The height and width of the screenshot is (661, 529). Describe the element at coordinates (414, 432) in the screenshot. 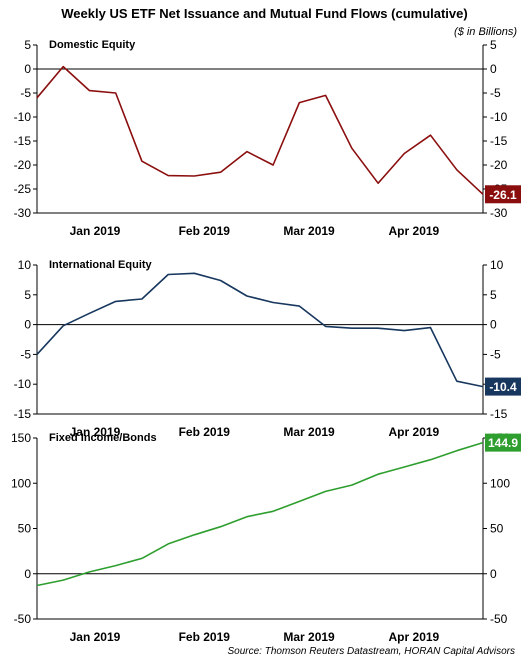

I see `panel-2-month-label: Apr 2019` at that location.